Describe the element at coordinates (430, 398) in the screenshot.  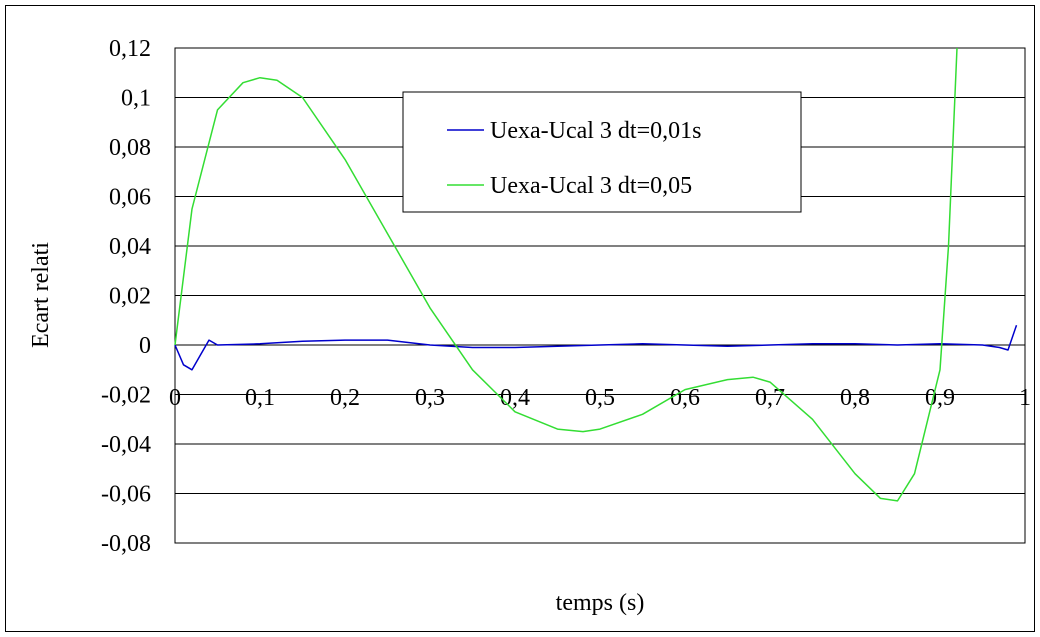
I see `x-tick-label: 0,3` at that location.